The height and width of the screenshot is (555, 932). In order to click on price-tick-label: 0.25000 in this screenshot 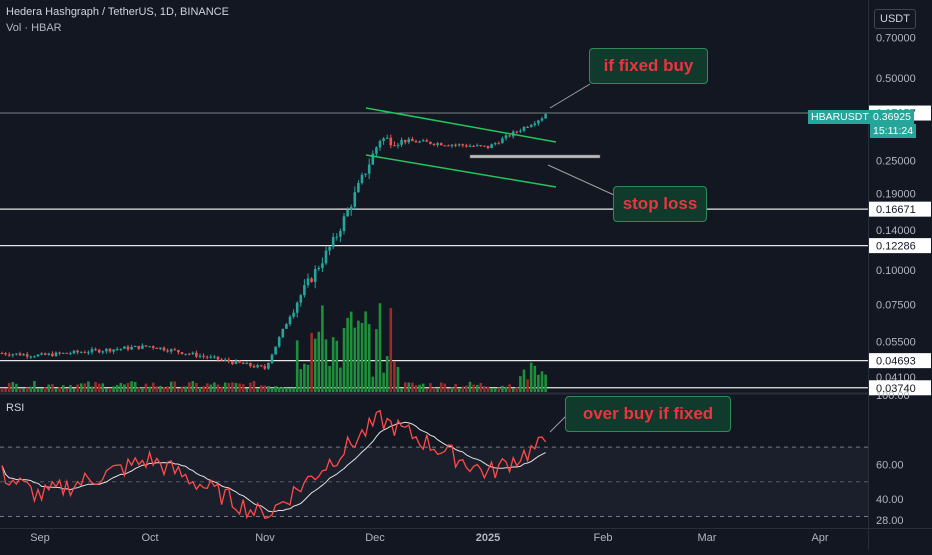, I will do `click(896, 162)`.